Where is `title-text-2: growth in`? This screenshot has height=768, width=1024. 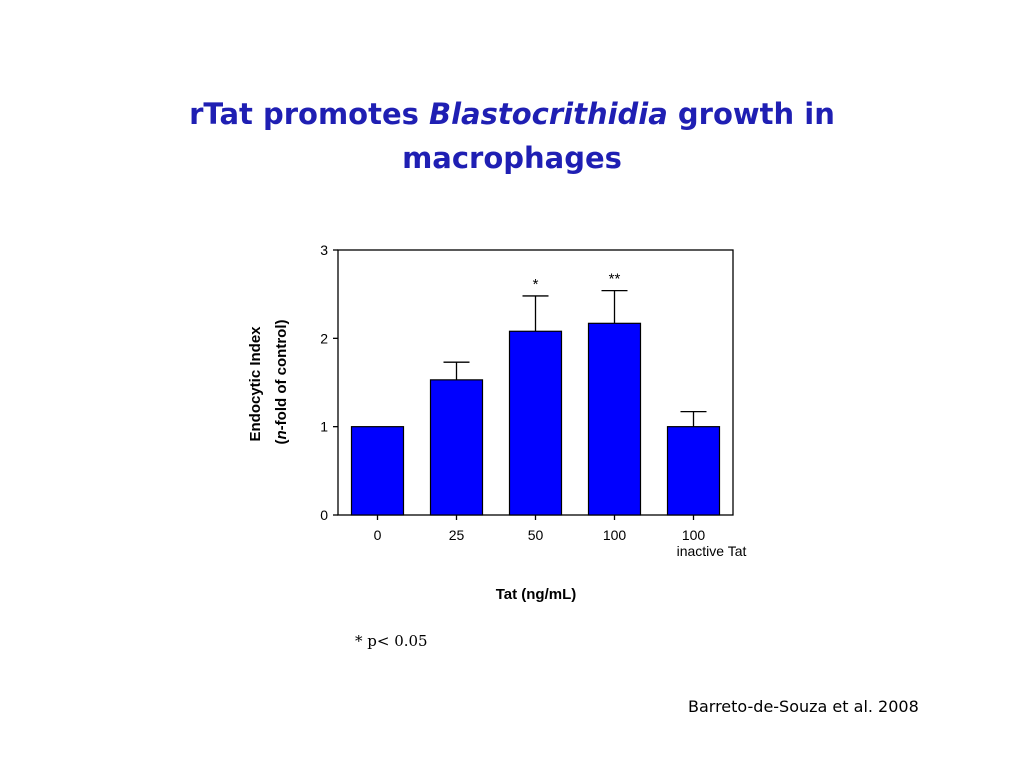 title-text-2: growth in is located at coordinates (751, 114).